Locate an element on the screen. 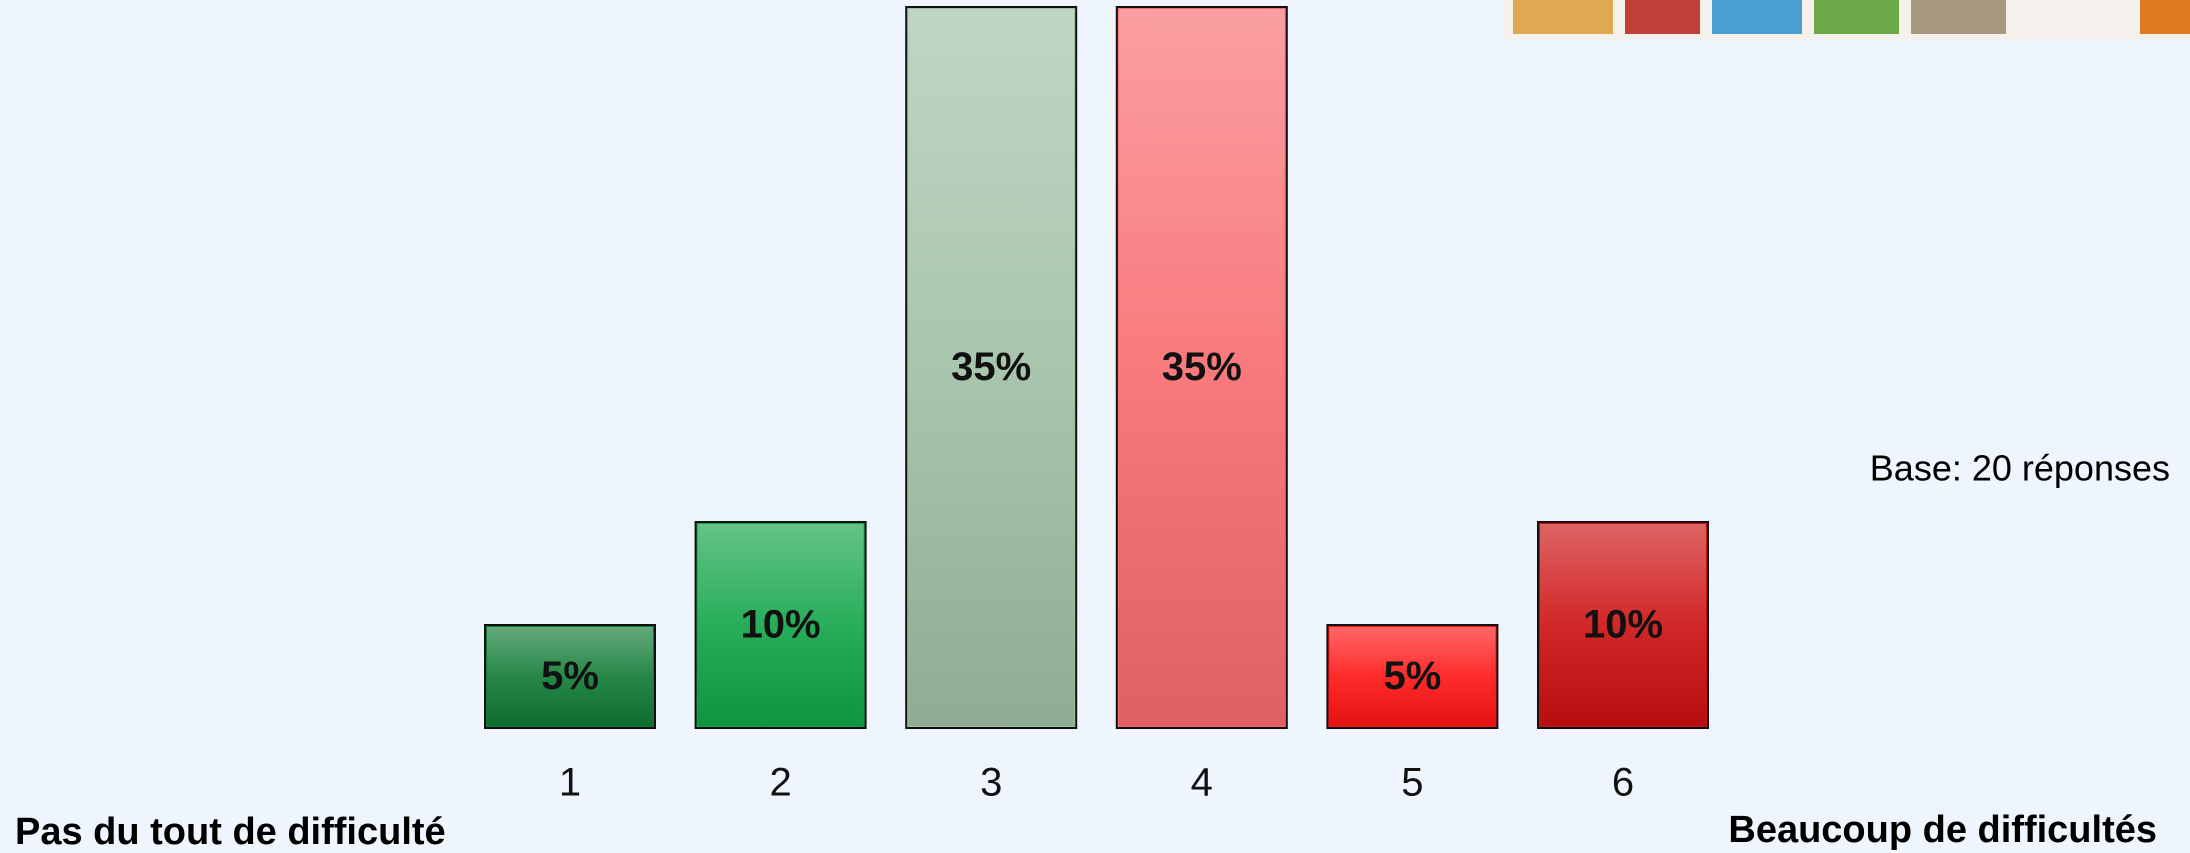  x-tick-label: 3 is located at coordinates (991, 783).